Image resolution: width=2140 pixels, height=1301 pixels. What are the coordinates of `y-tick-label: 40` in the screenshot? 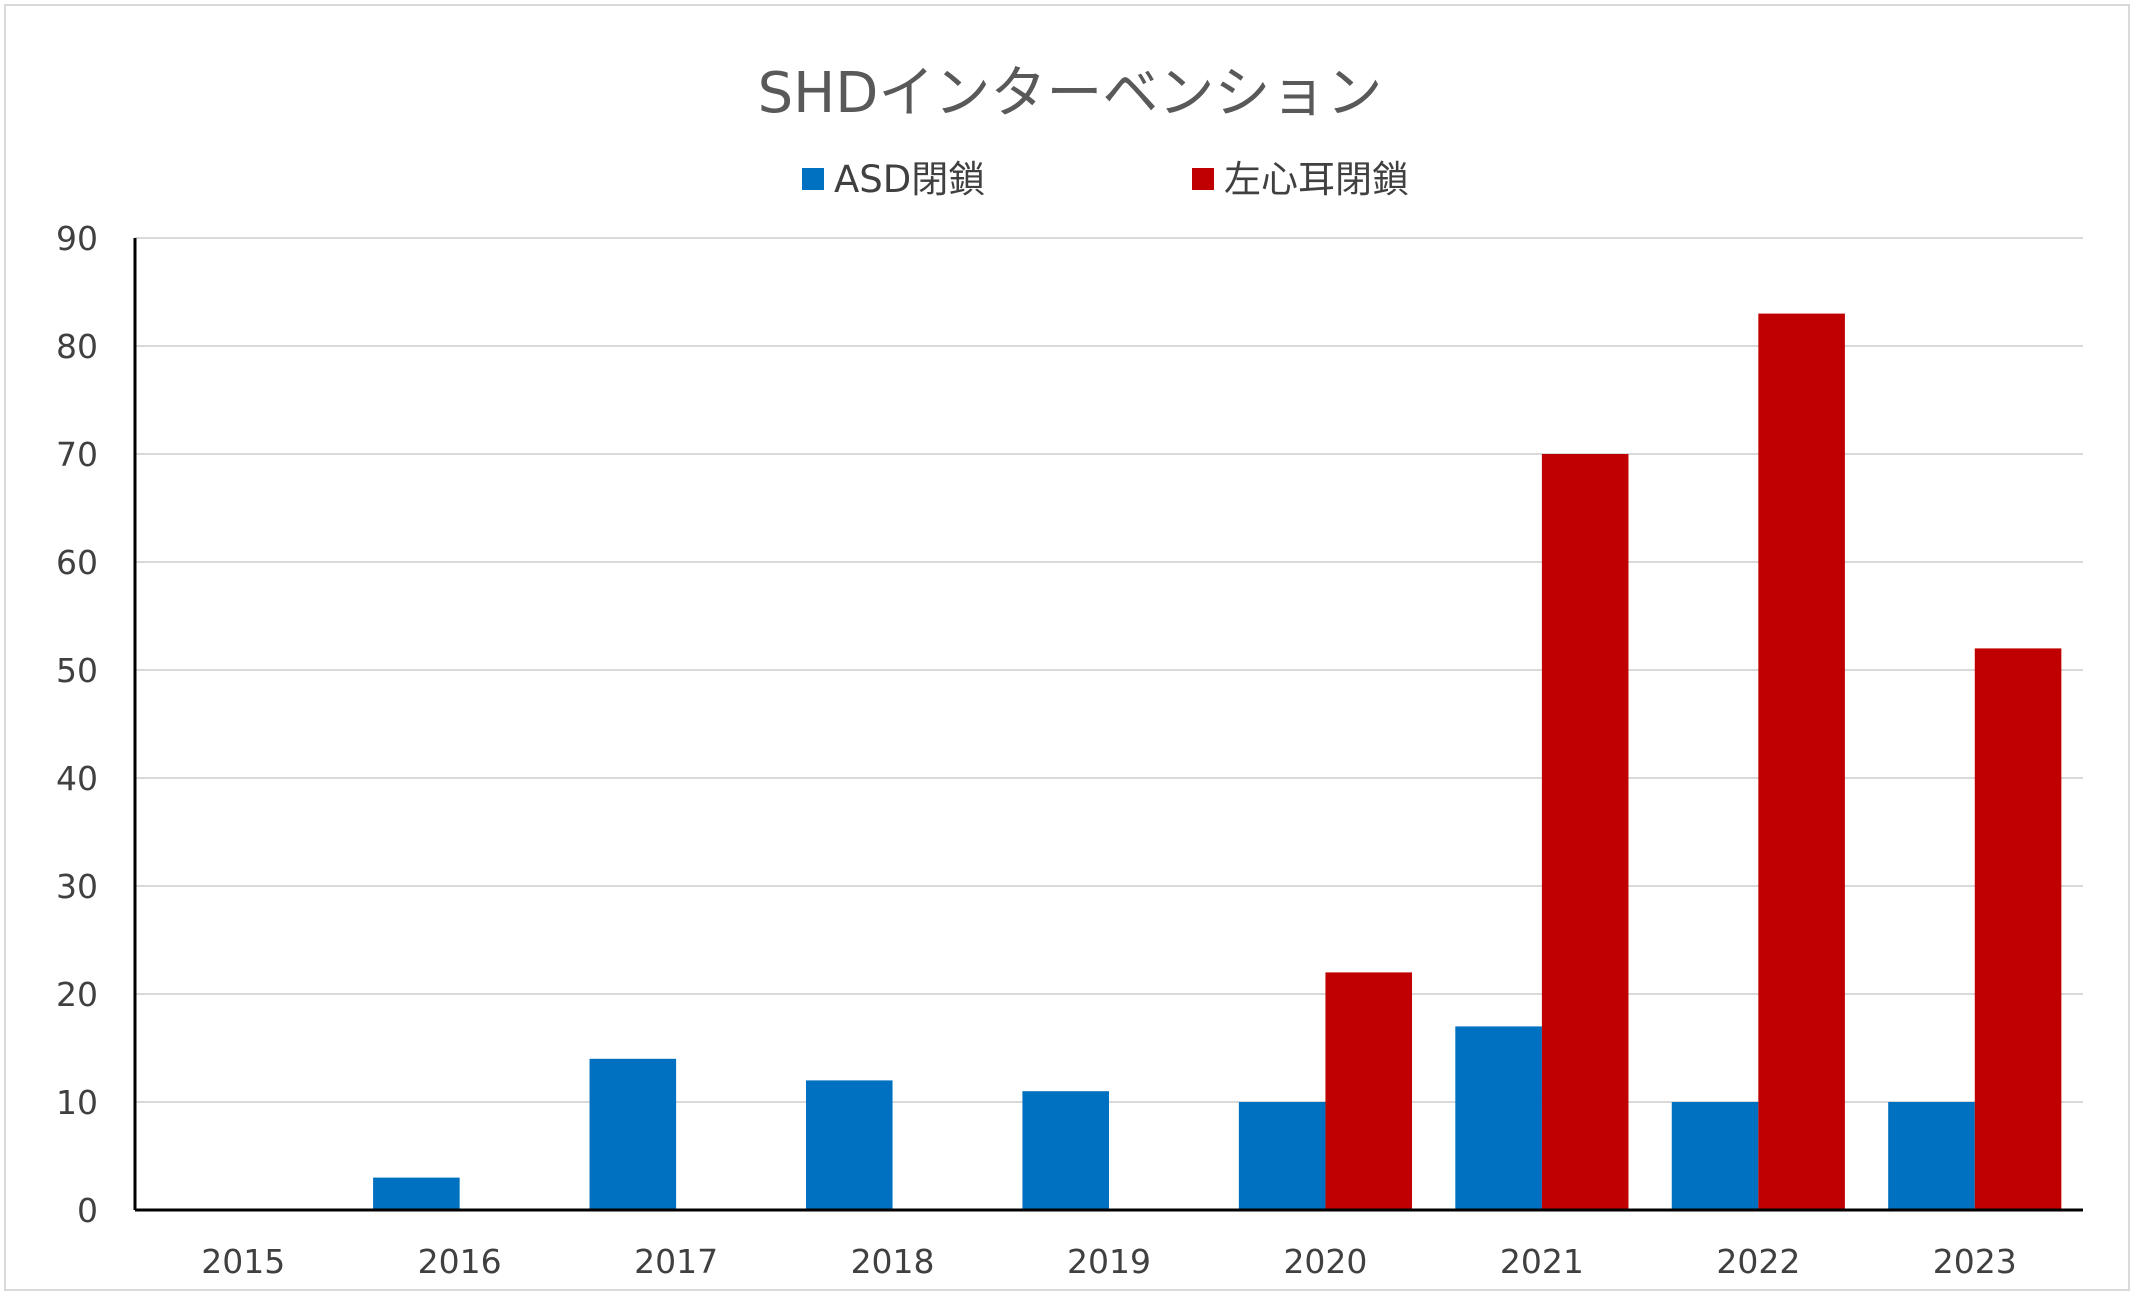 It's located at (77, 778).